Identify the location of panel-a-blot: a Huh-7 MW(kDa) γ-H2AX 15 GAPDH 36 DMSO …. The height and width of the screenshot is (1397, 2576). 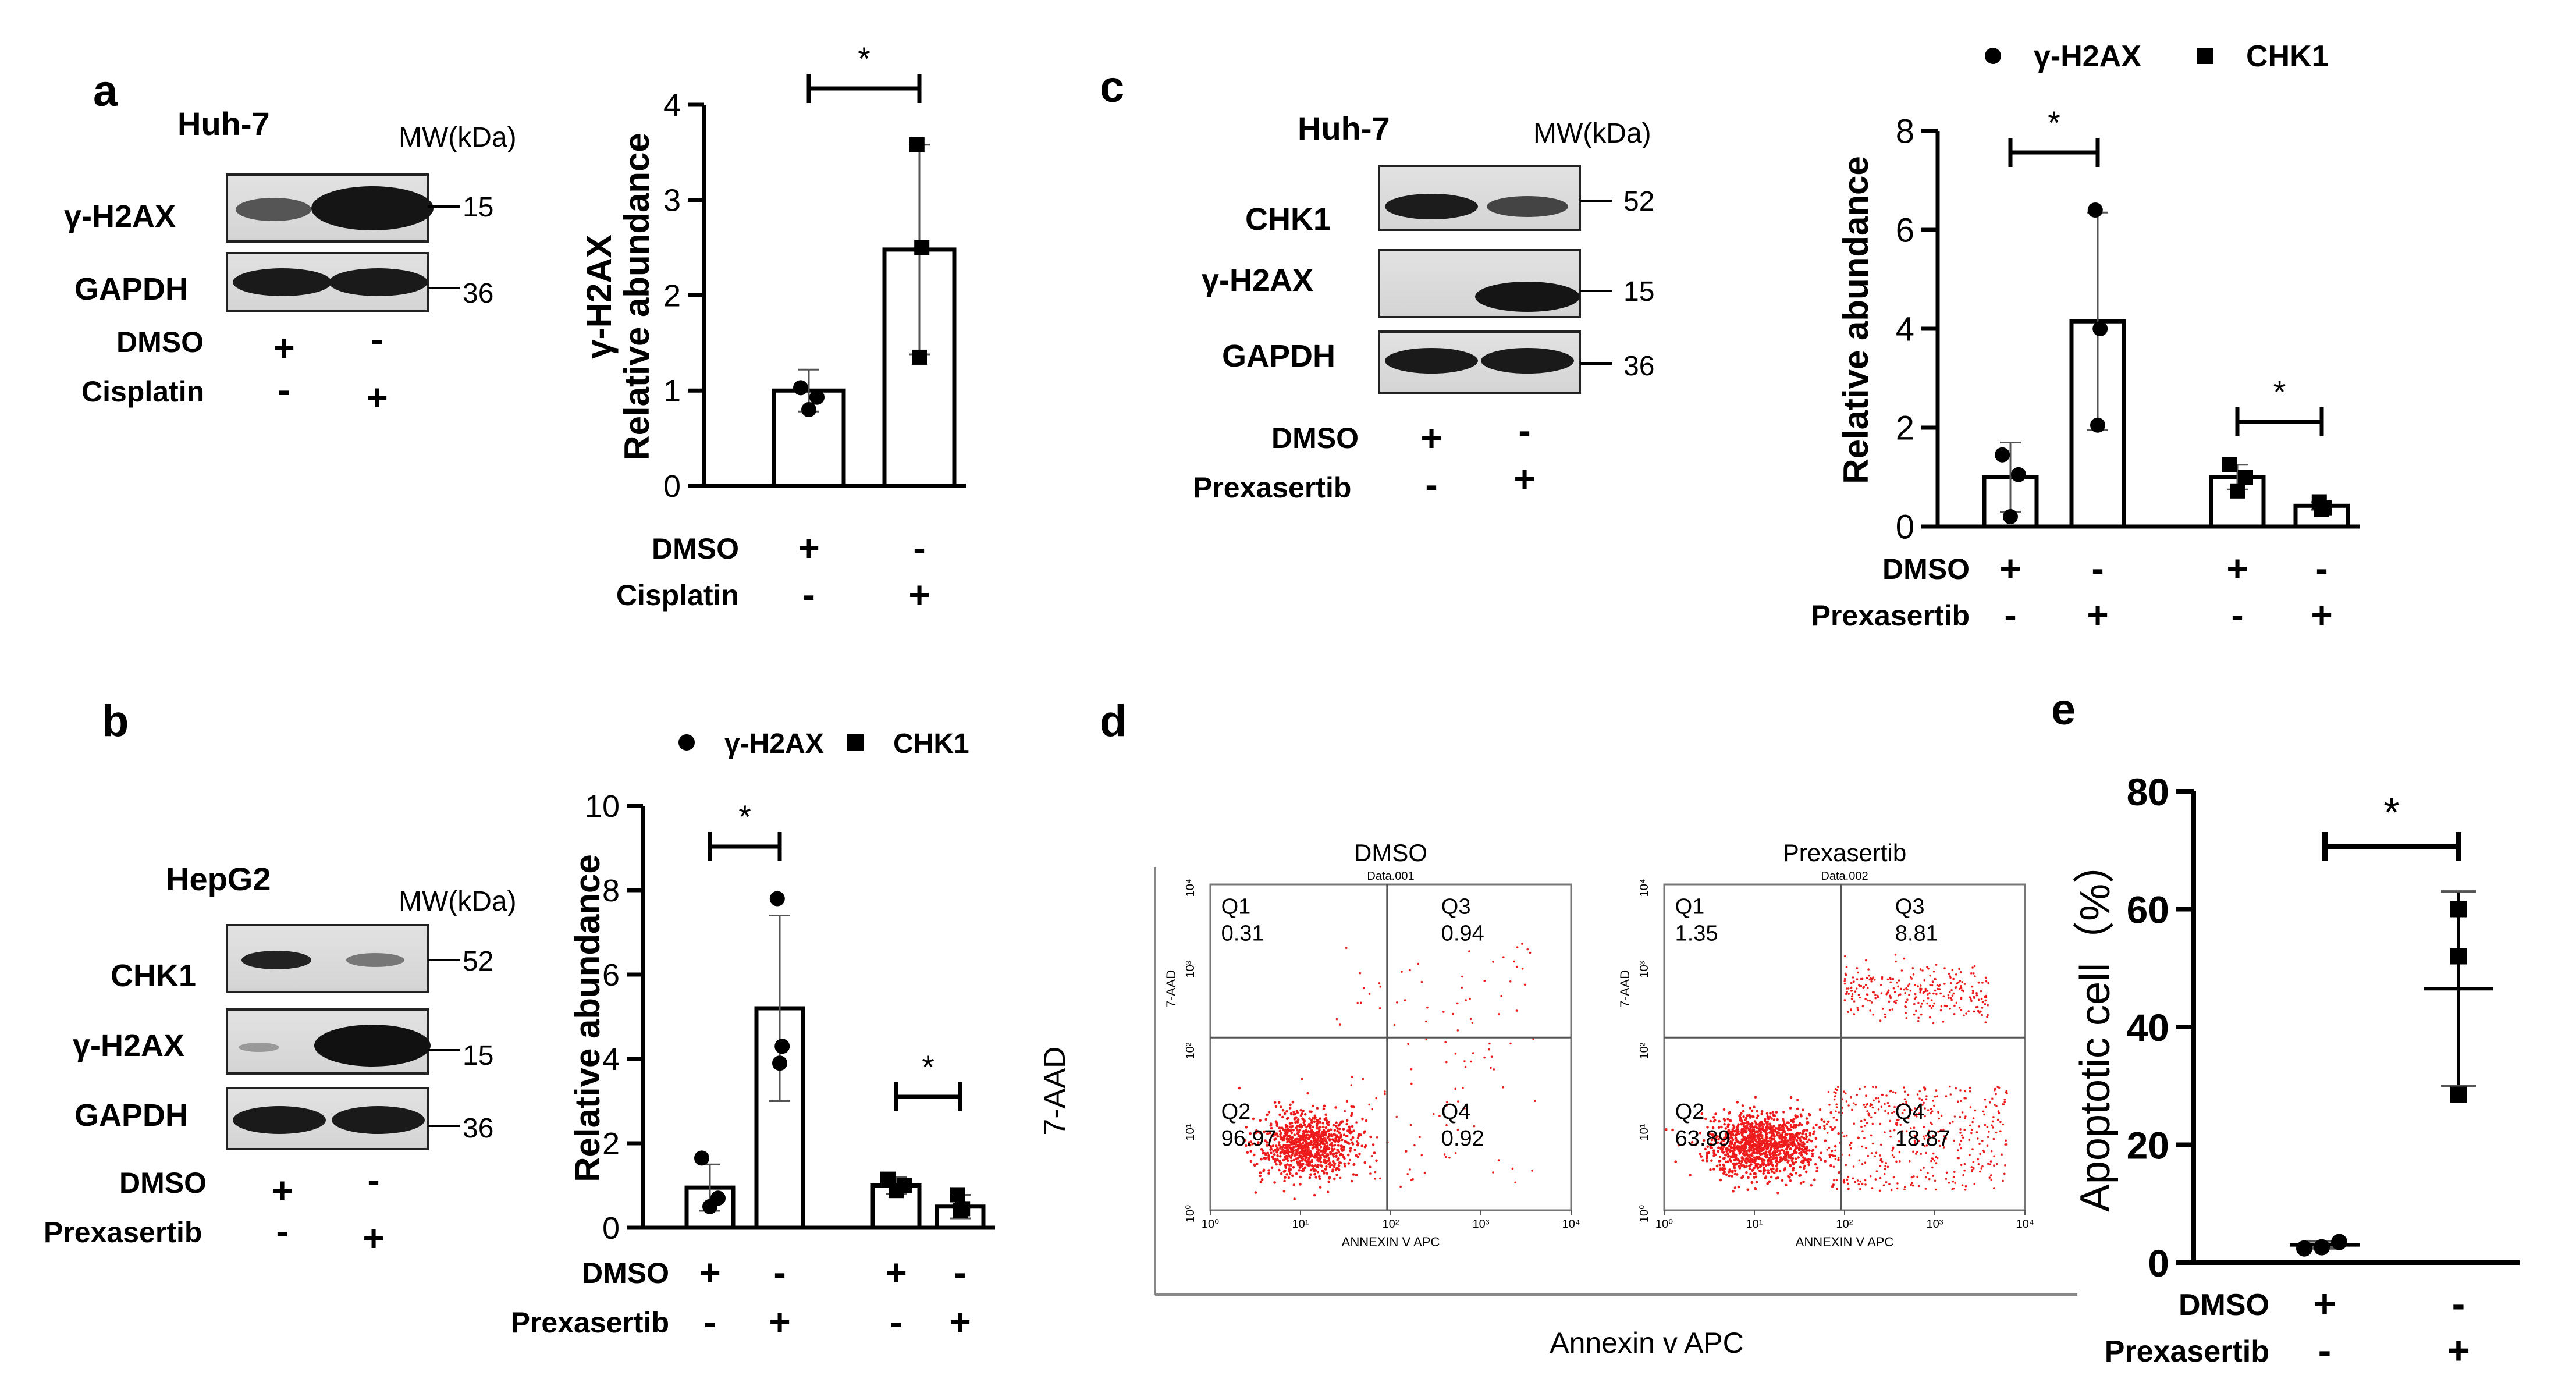
(290, 242).